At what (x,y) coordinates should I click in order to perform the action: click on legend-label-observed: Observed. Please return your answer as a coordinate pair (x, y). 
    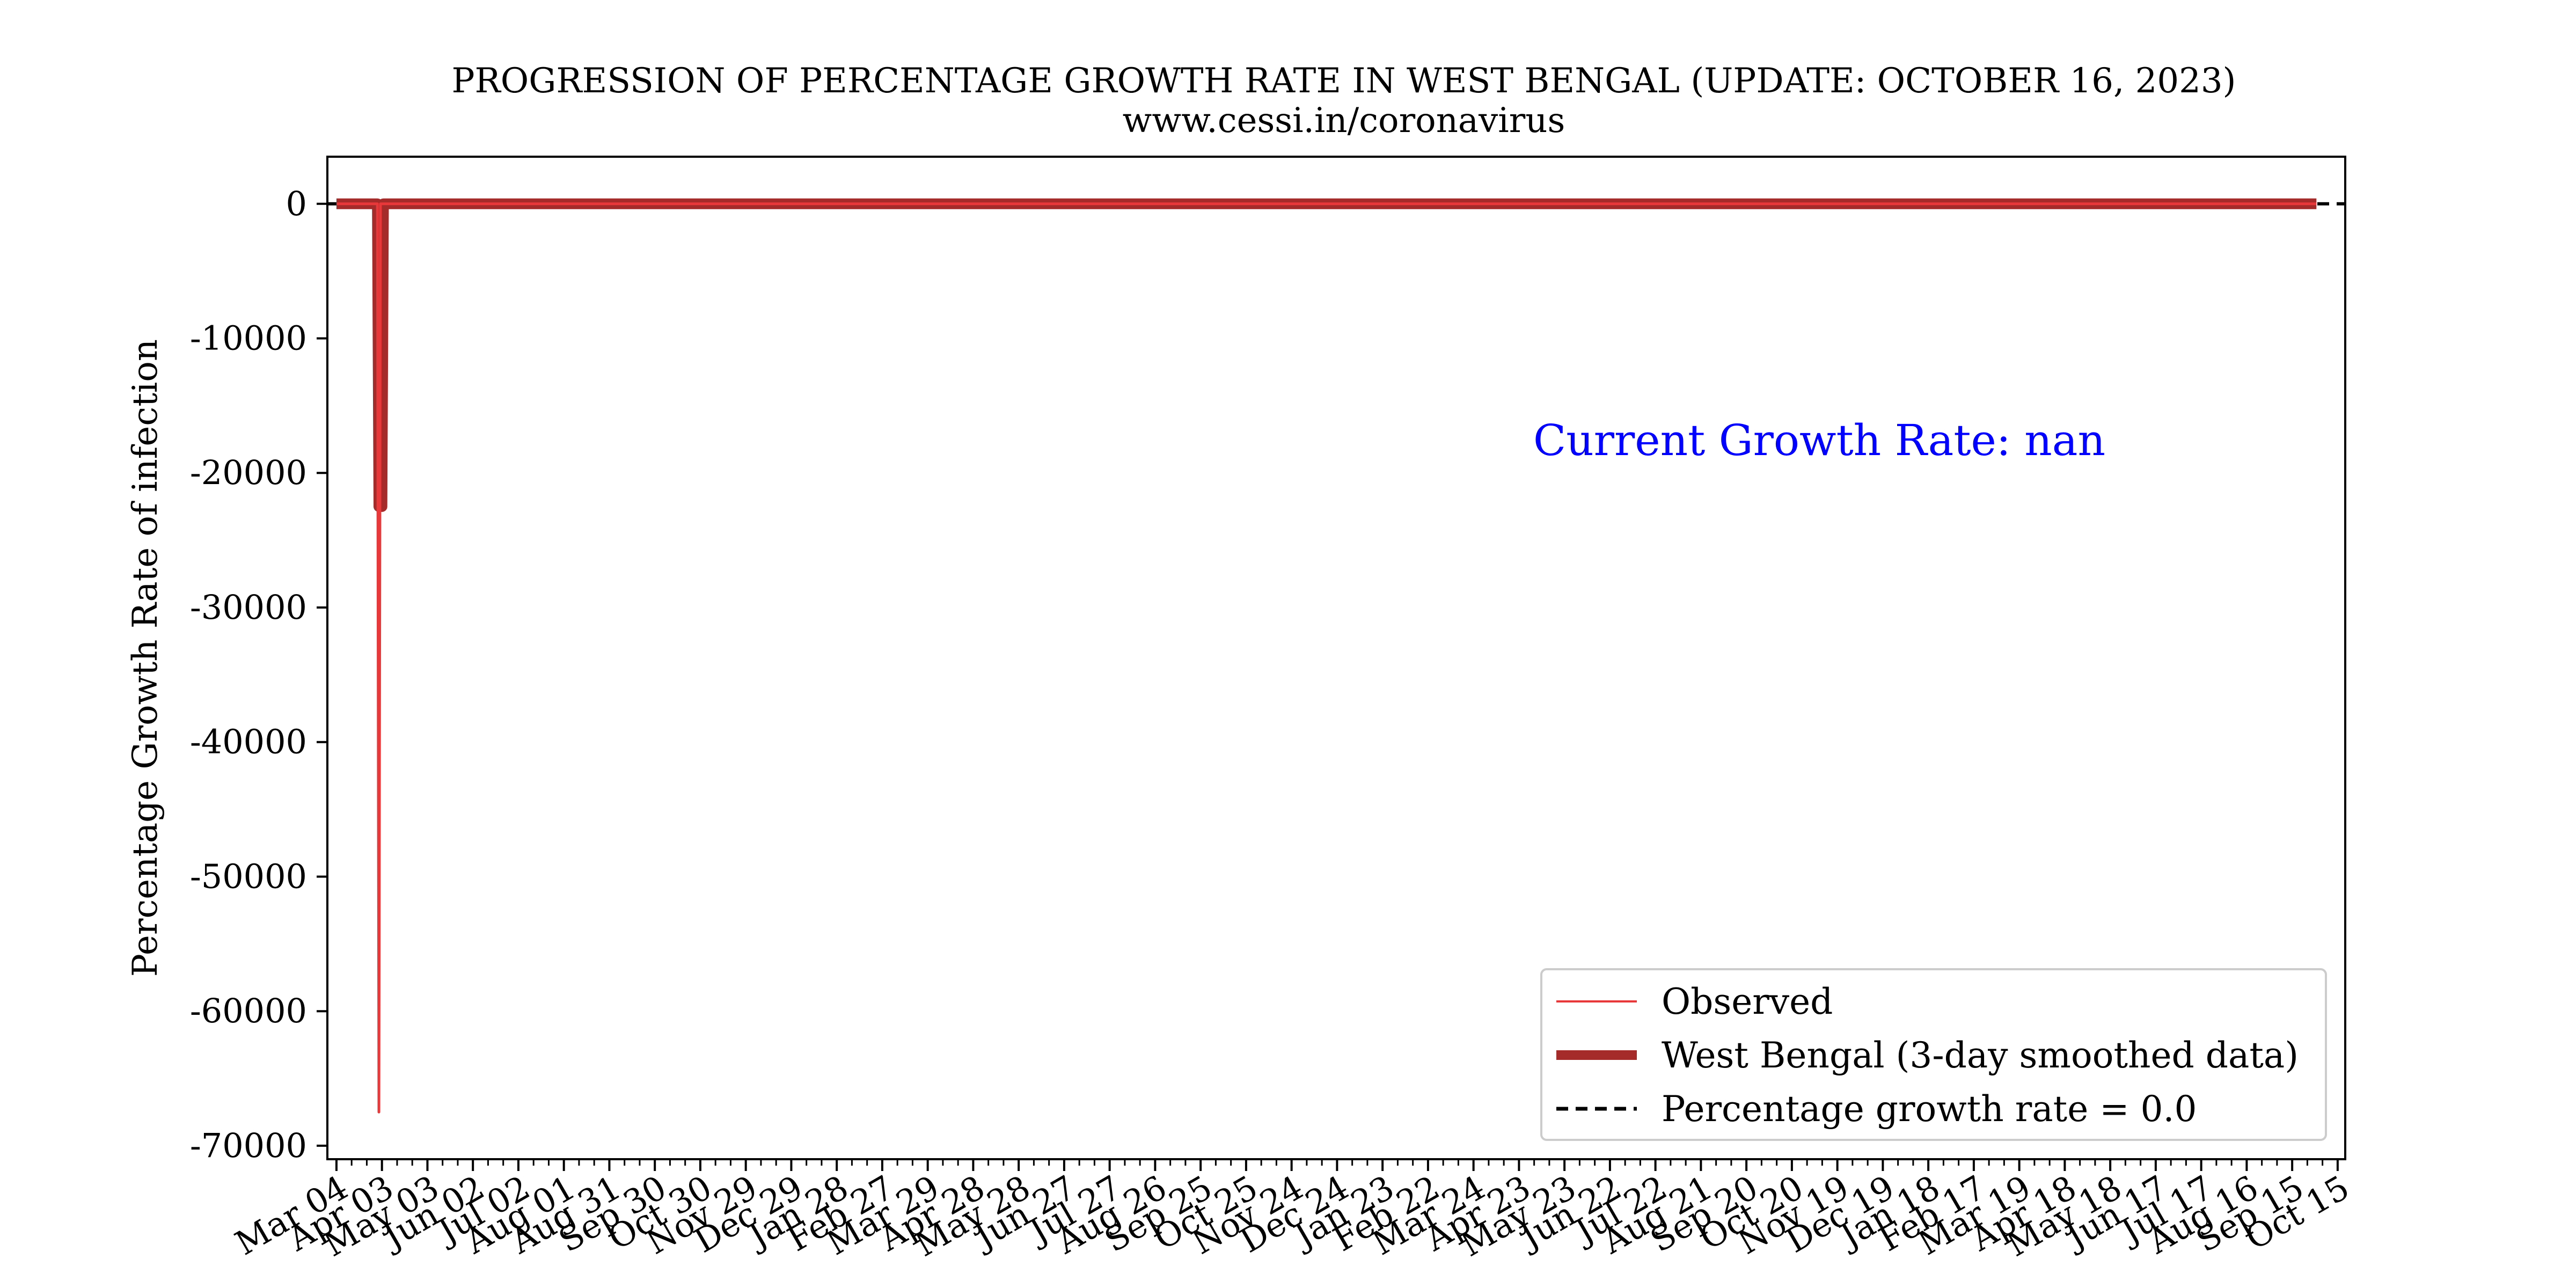
    Looking at the image, I should click on (1747, 1001).